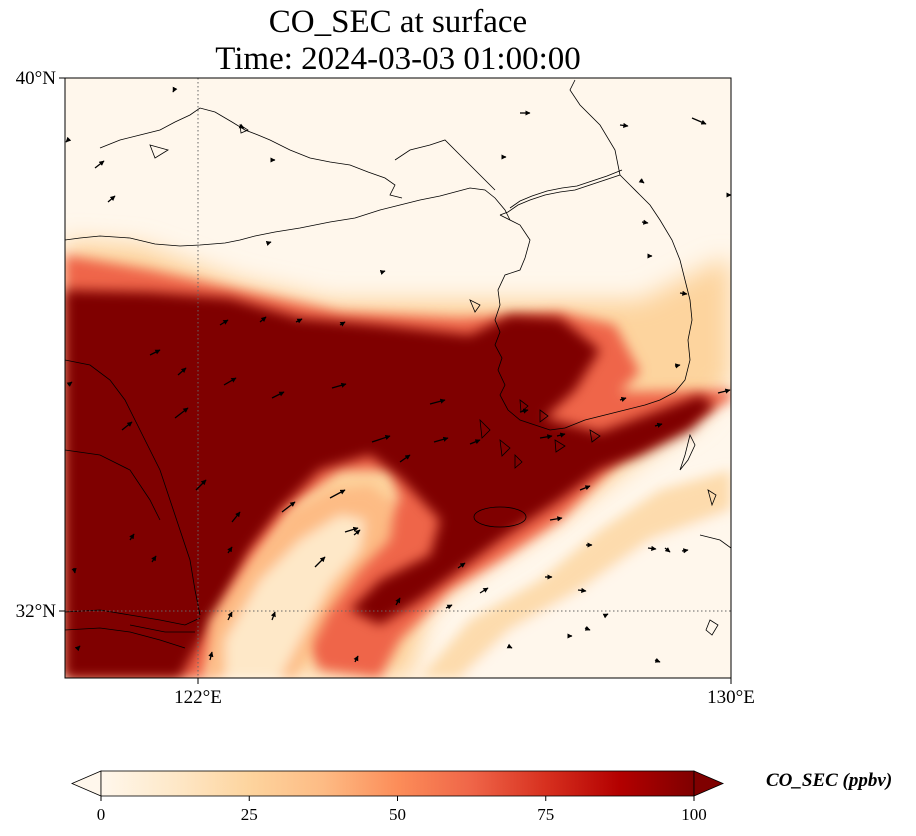 The width and height of the screenshot is (916, 836). What do you see at coordinates (86, 783) in the screenshot?
I see `colorbar-extend-min` at bounding box center [86, 783].